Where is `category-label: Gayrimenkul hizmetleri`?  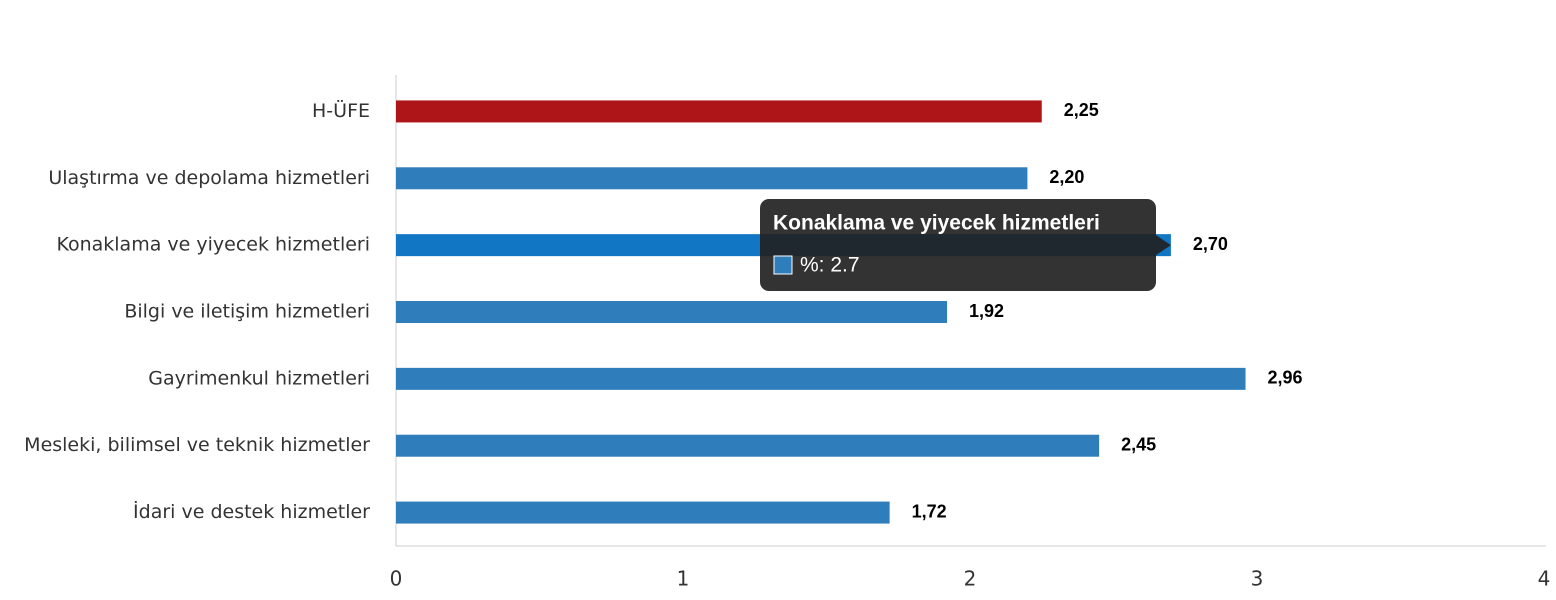
category-label: Gayrimenkul hizmetleri is located at coordinates (259, 378).